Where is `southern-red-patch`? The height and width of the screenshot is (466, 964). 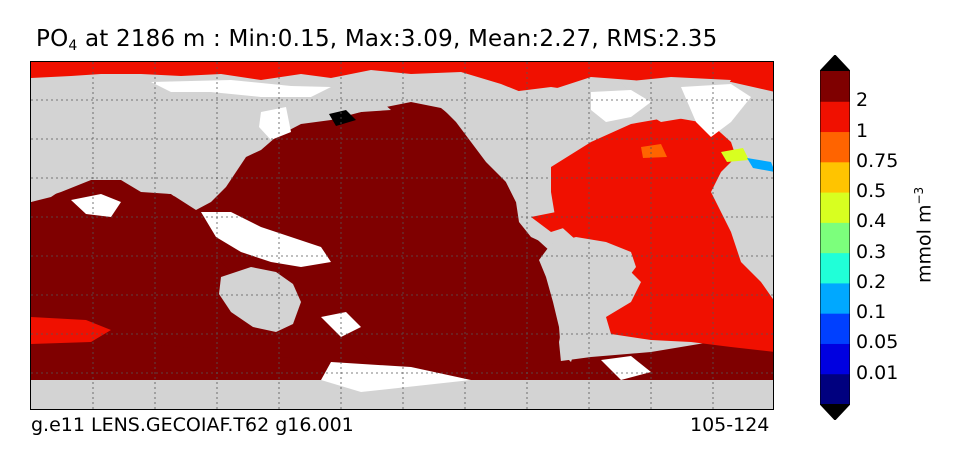
southern-red-patch is located at coordinates (71, 330).